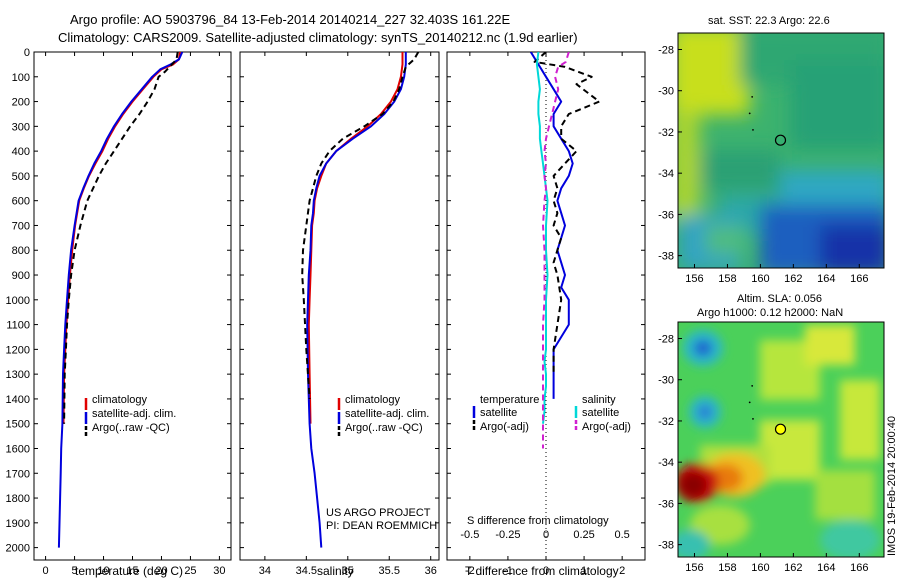  Describe the element at coordinates (348, 571) in the screenshot. I see `salinity-xtick-label: 35` at that location.